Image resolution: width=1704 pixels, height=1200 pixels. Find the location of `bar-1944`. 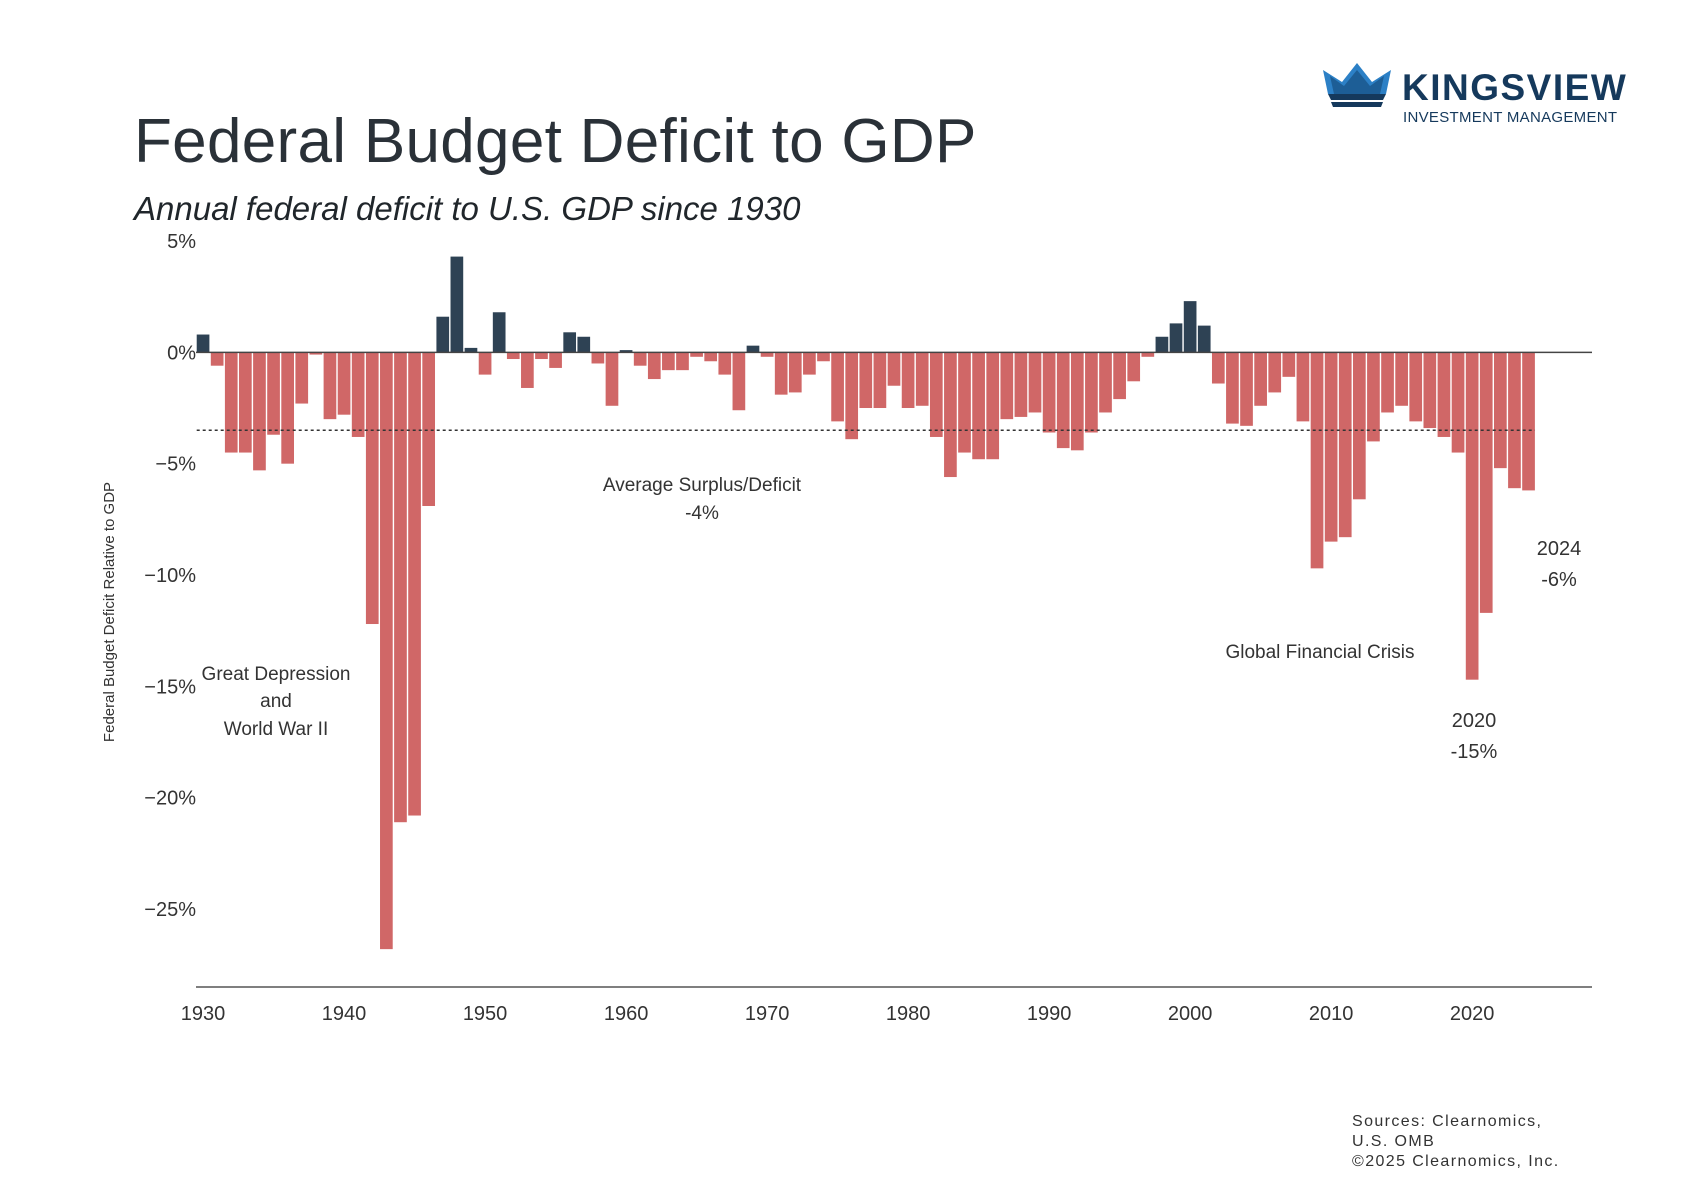

bar-1944 is located at coordinates (400, 587).